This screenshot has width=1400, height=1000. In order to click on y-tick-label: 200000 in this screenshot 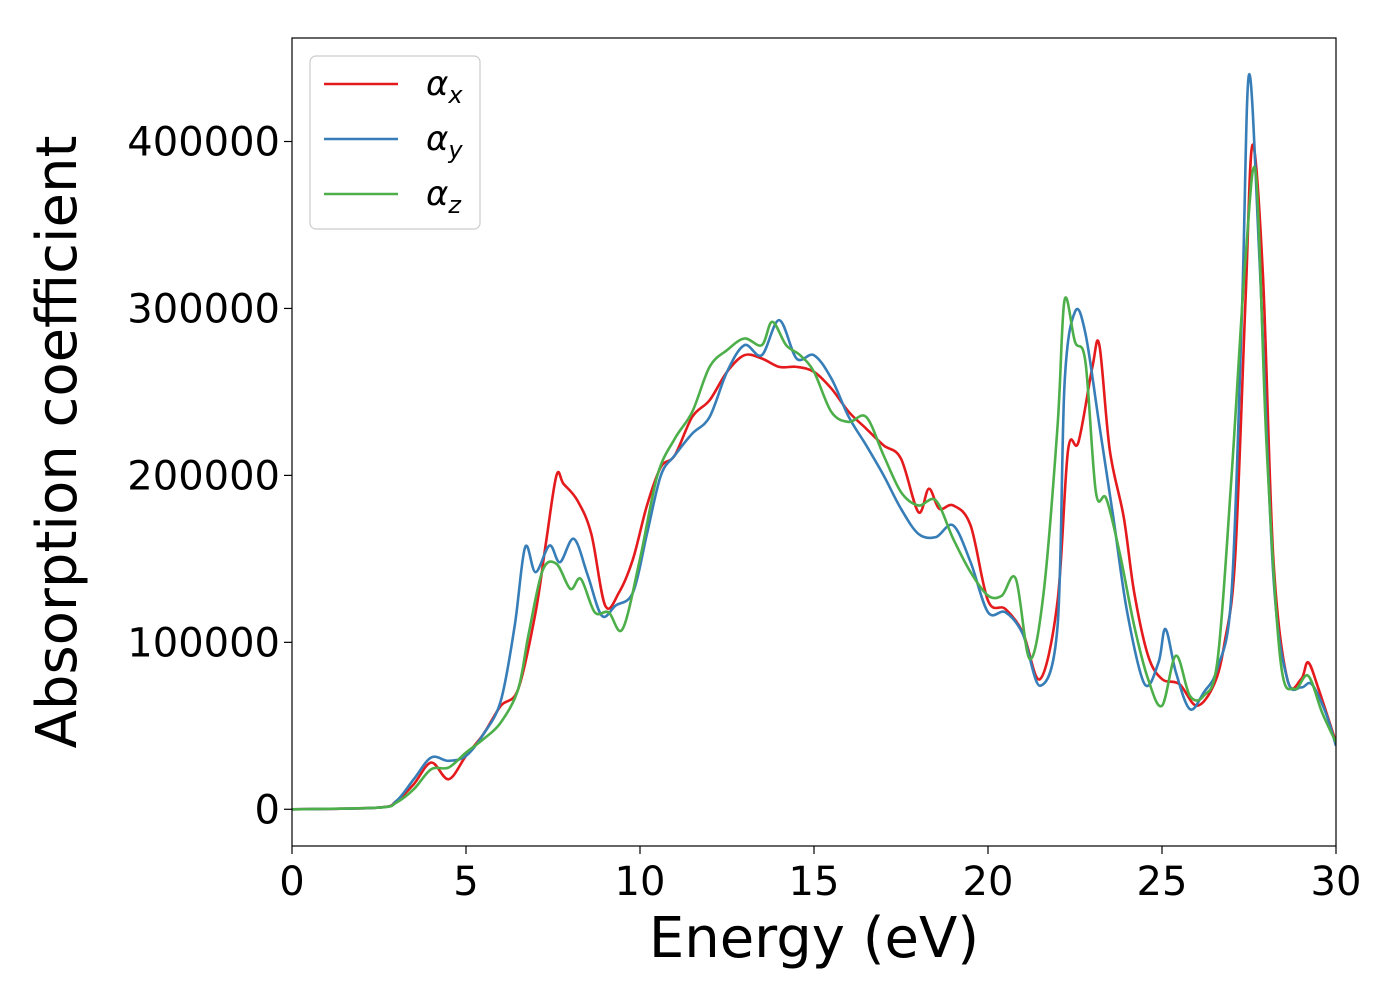, I will do `click(203, 476)`.